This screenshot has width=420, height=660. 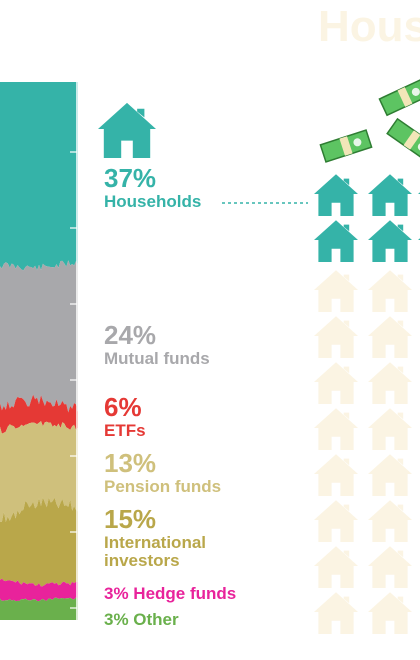 I want to click on hedge-text: 3% Hedge funds, so click(x=170, y=593).